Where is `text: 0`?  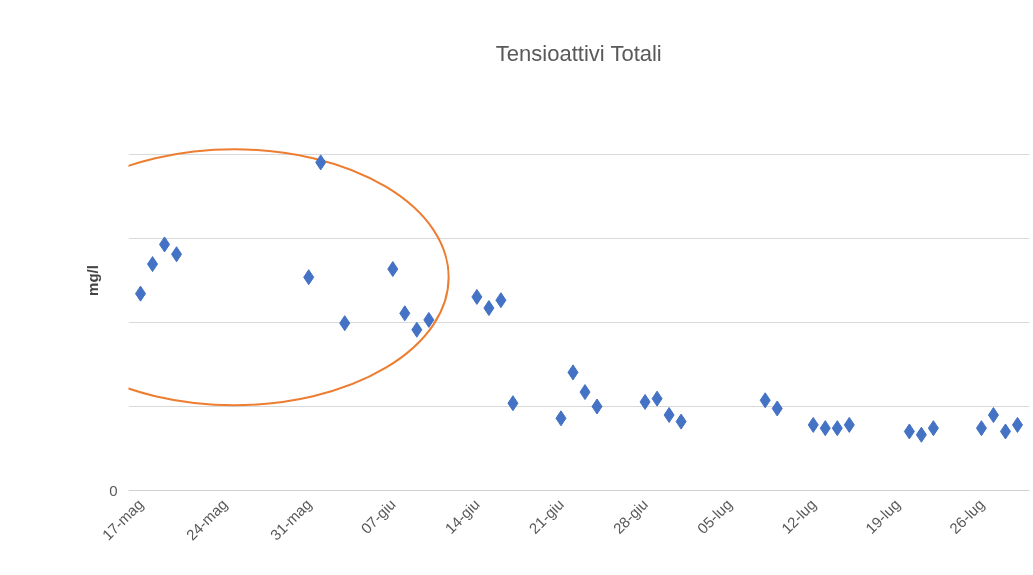 text: 0 is located at coordinates (113, 490).